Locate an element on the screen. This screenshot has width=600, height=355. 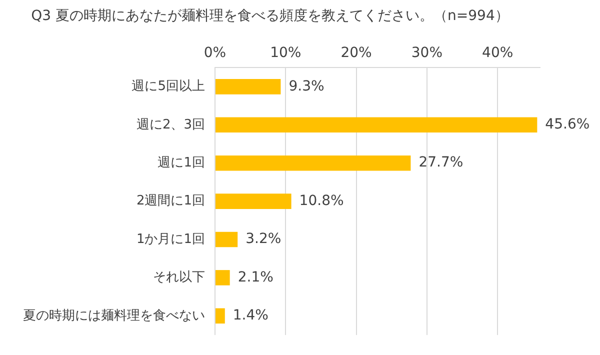
y-tick-label: 週に1回 is located at coordinates (181, 162).